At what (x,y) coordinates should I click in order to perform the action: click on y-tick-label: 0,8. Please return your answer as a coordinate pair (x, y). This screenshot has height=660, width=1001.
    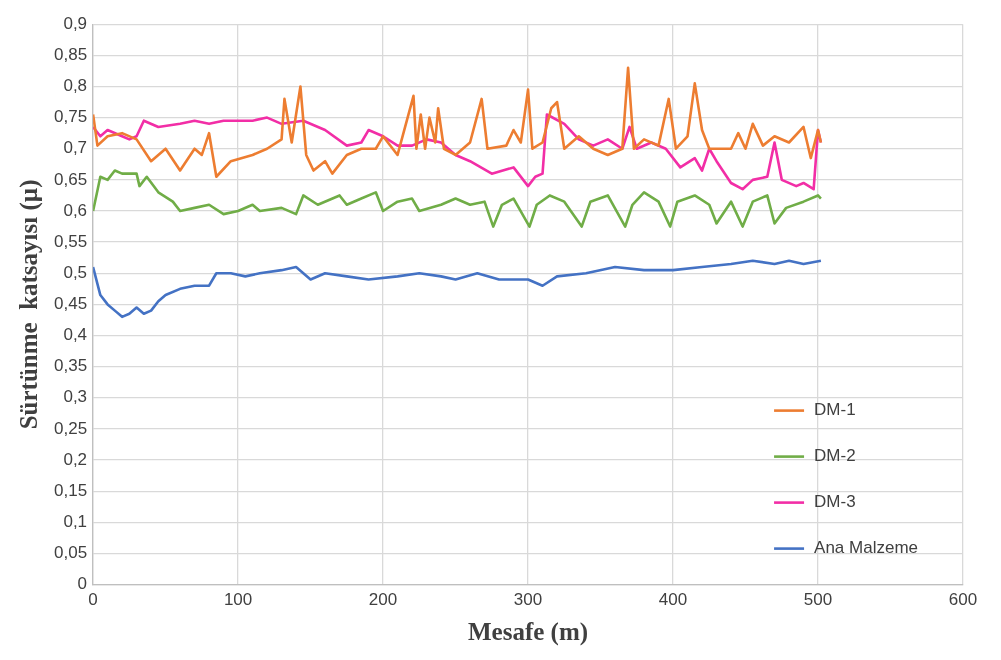
    Looking at the image, I should click on (75, 86).